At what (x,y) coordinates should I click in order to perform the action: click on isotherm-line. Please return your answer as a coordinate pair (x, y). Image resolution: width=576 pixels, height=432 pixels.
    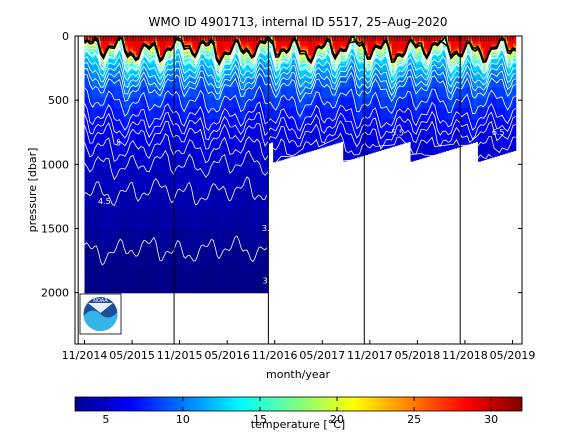
    Looking at the image, I should click on (300, 101).